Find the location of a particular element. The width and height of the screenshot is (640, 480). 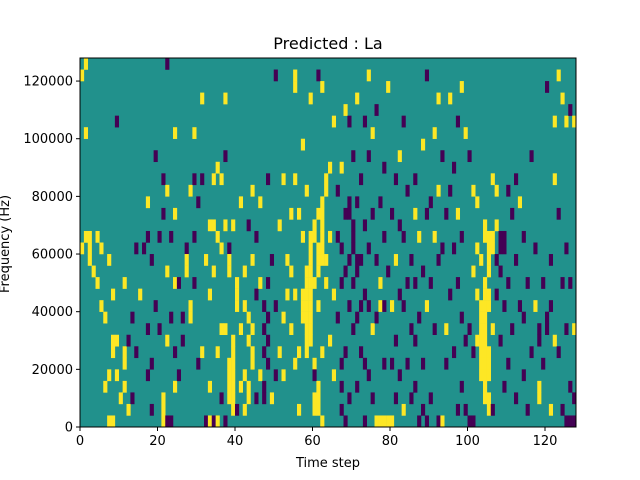

y-tick-label: 100000 is located at coordinates (48, 139).